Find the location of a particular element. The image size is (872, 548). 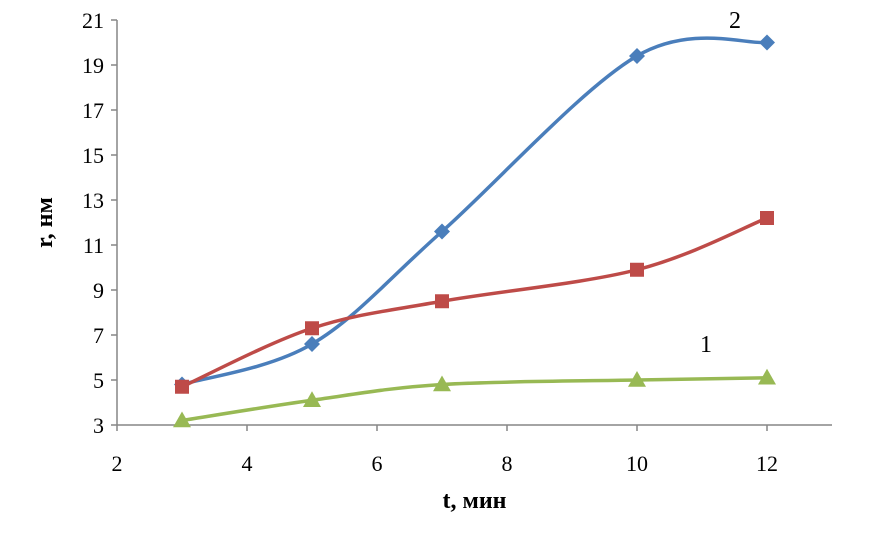

y-tick-label: 3 is located at coordinates (98, 425).